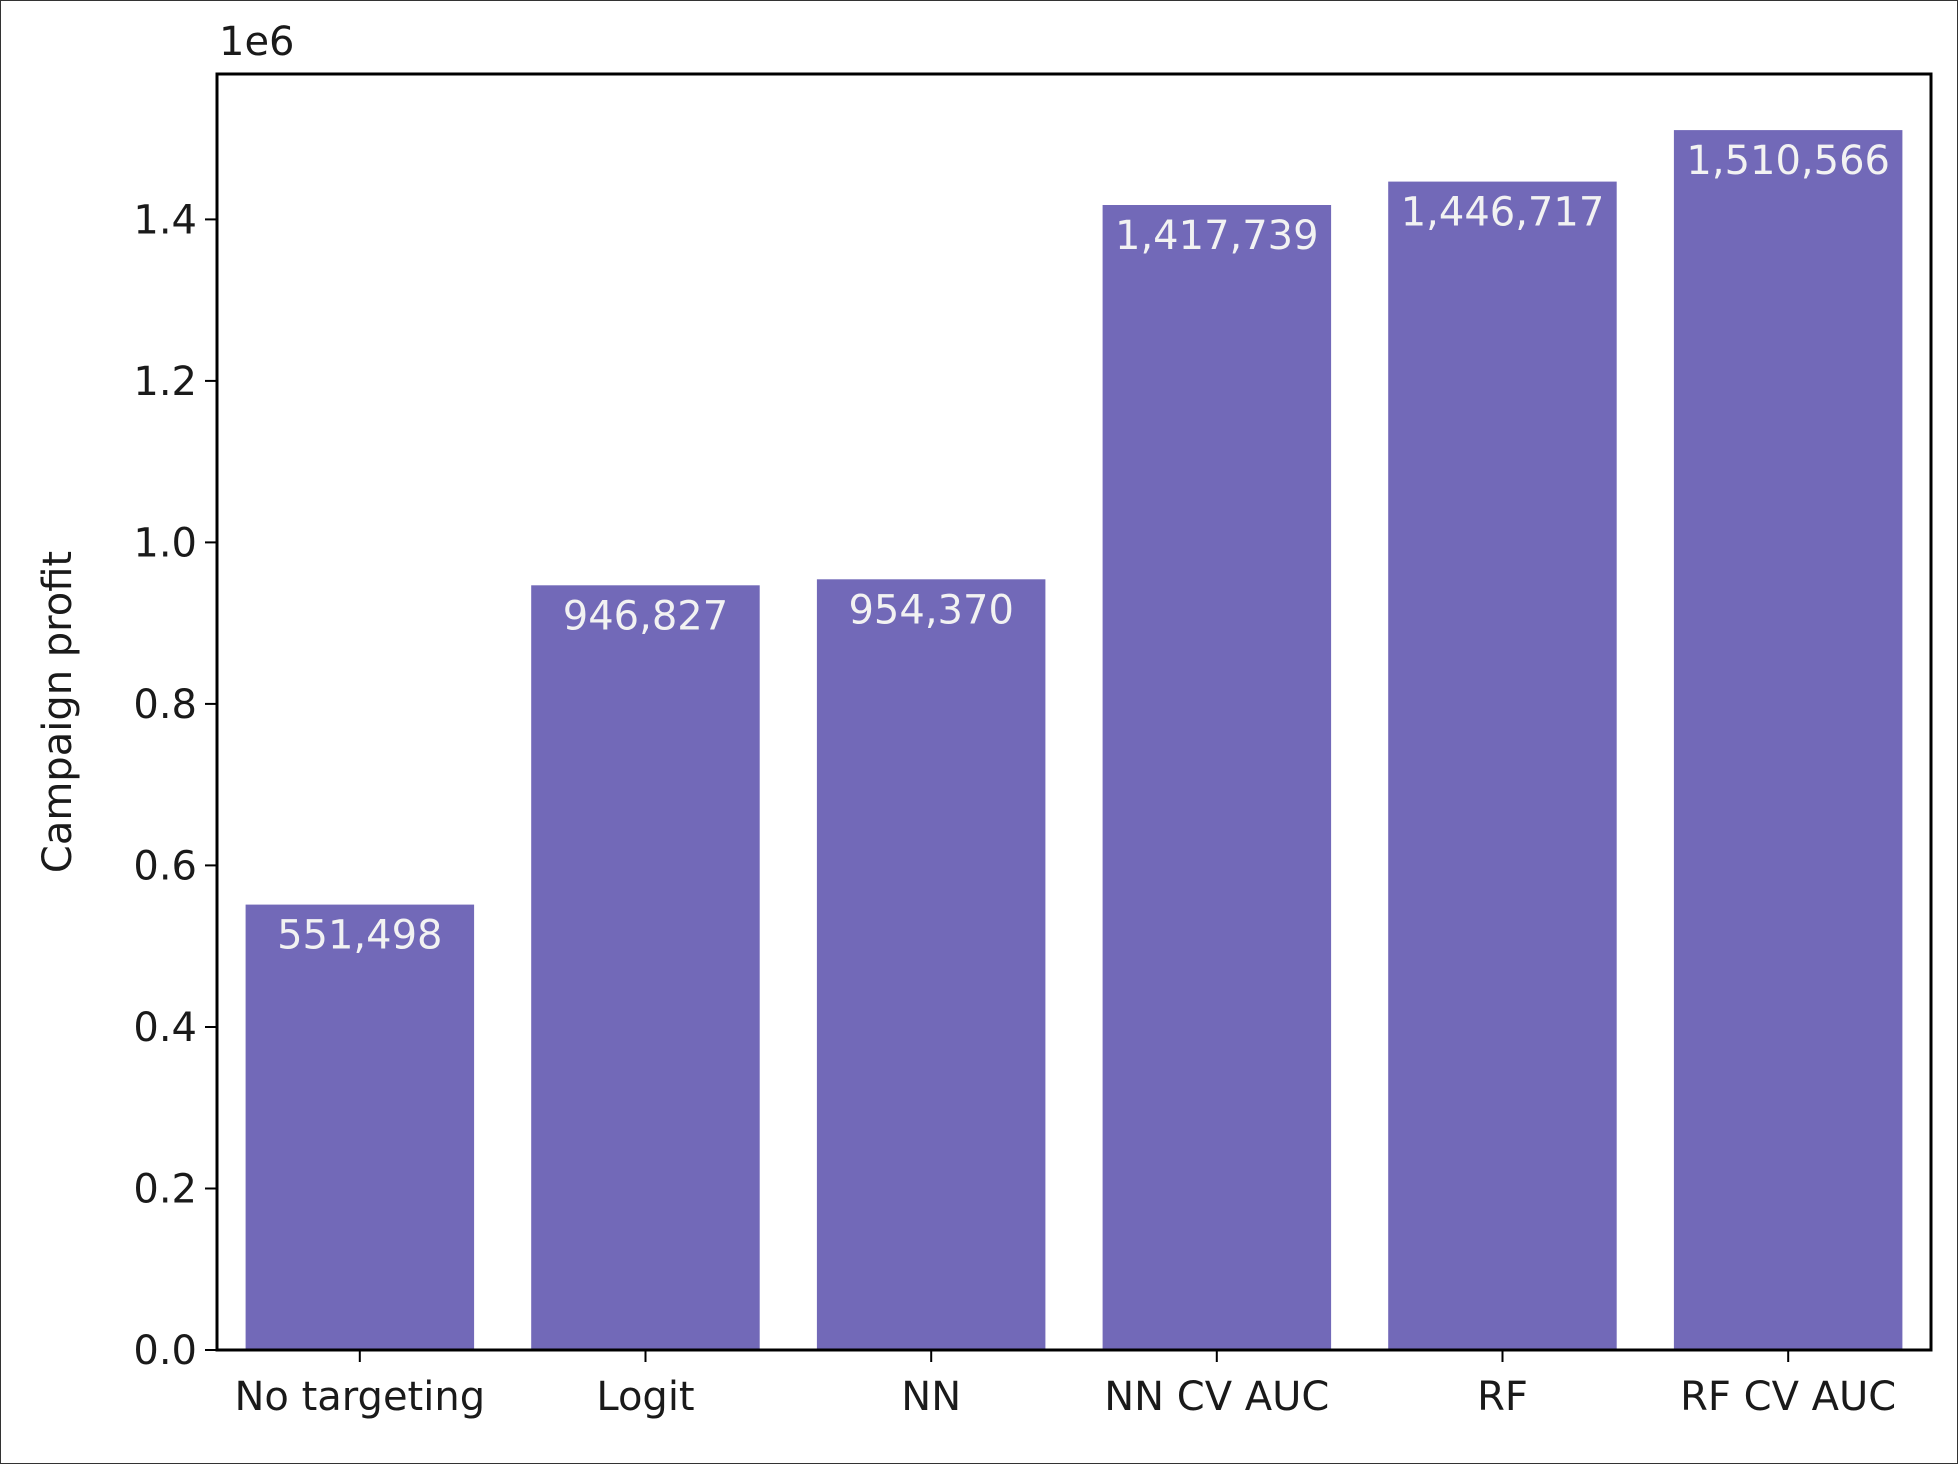 Image resolution: width=1960 pixels, height=1469 pixels. What do you see at coordinates (175, 785) in the screenshot?
I see `y-axis-ticks: 0.0 0.2 0.4 0.6 0.8 1.0 1.2 1.4` at bounding box center [175, 785].